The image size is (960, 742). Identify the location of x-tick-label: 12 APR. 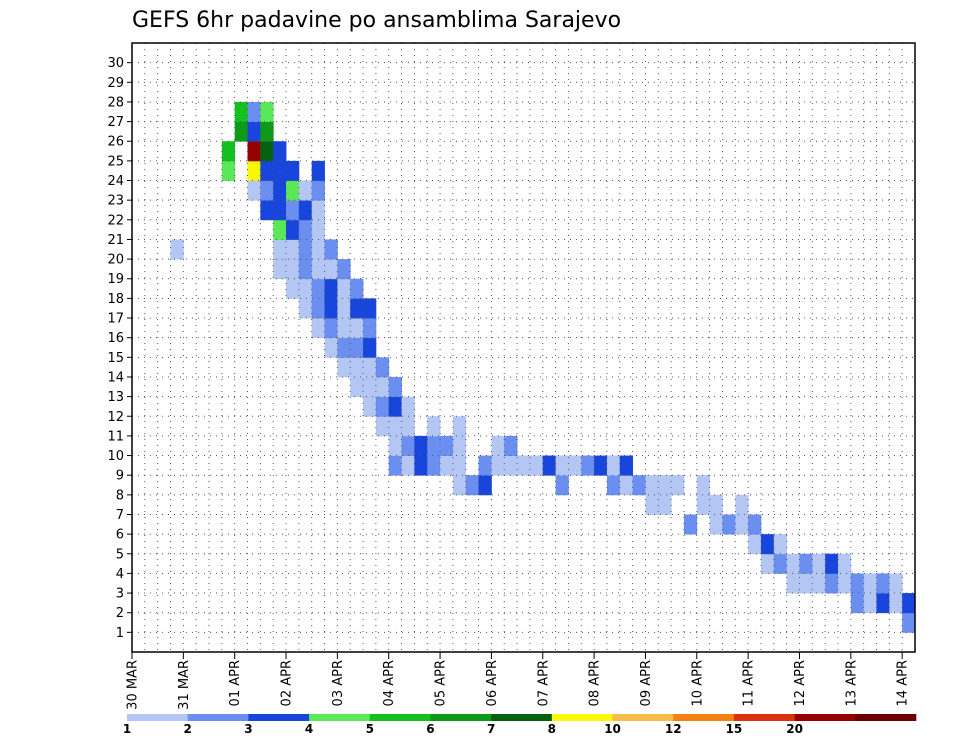
(800, 683).